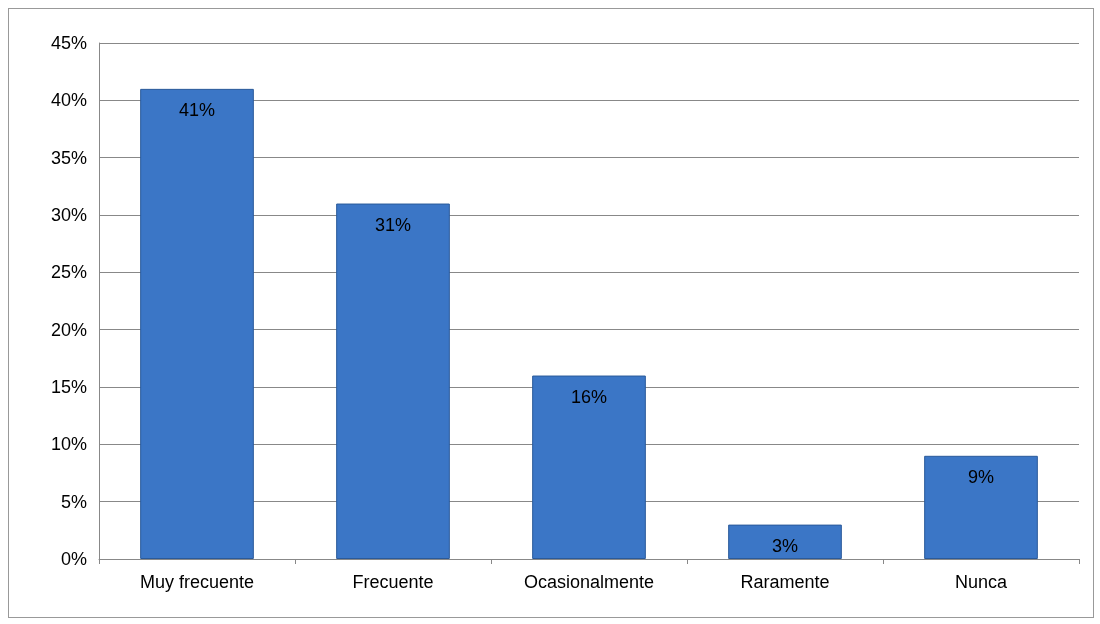 The width and height of the screenshot is (1100, 624). I want to click on x-tick-label: Ocasionalmente, so click(589, 582).